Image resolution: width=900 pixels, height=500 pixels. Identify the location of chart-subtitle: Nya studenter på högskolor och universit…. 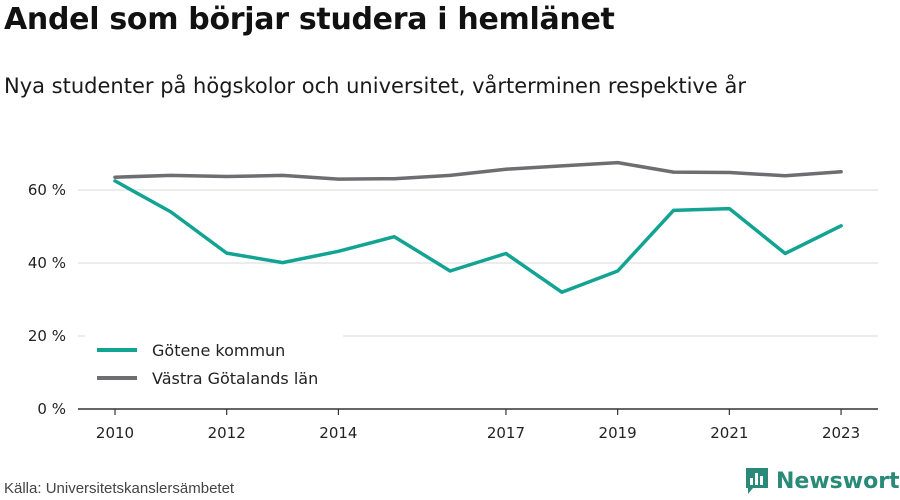
(375, 86).